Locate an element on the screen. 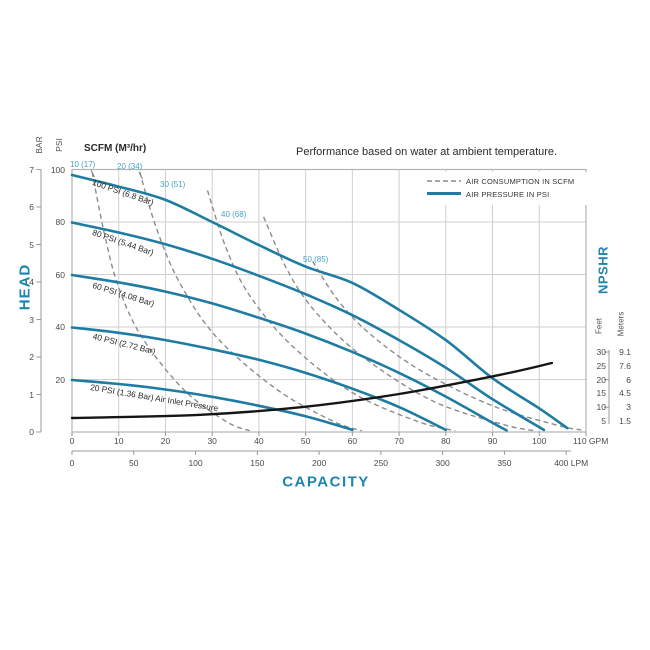 The image size is (650, 650). gpm-tick-label: 110 GPM is located at coordinates (591, 440).